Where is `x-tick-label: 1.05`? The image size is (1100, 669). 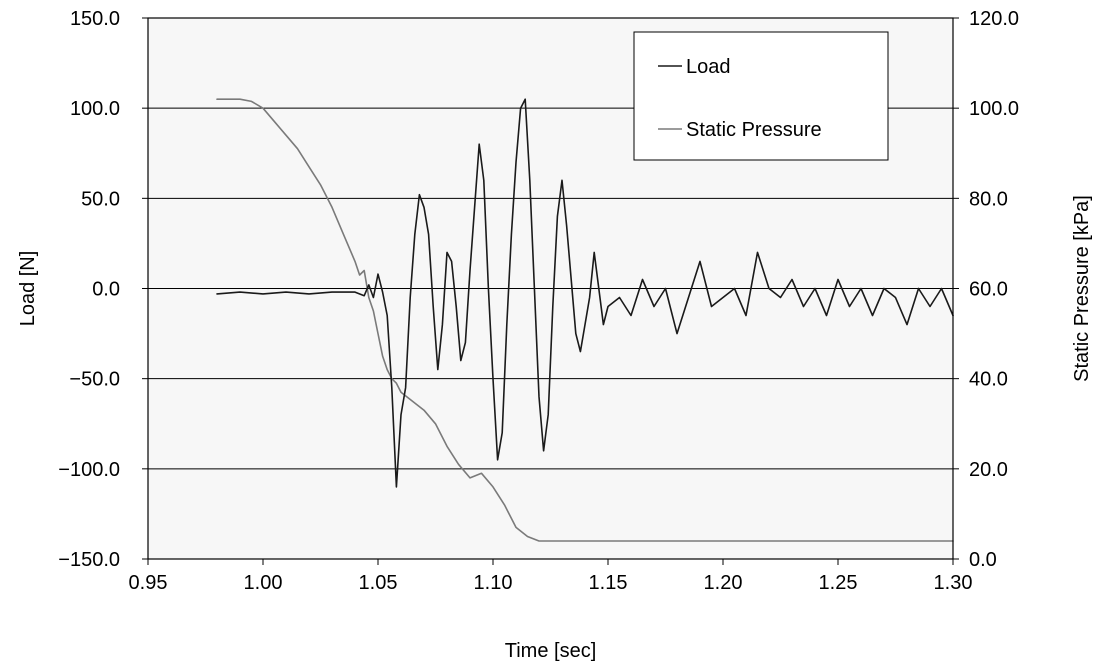 x-tick-label: 1.05 is located at coordinates (378, 583).